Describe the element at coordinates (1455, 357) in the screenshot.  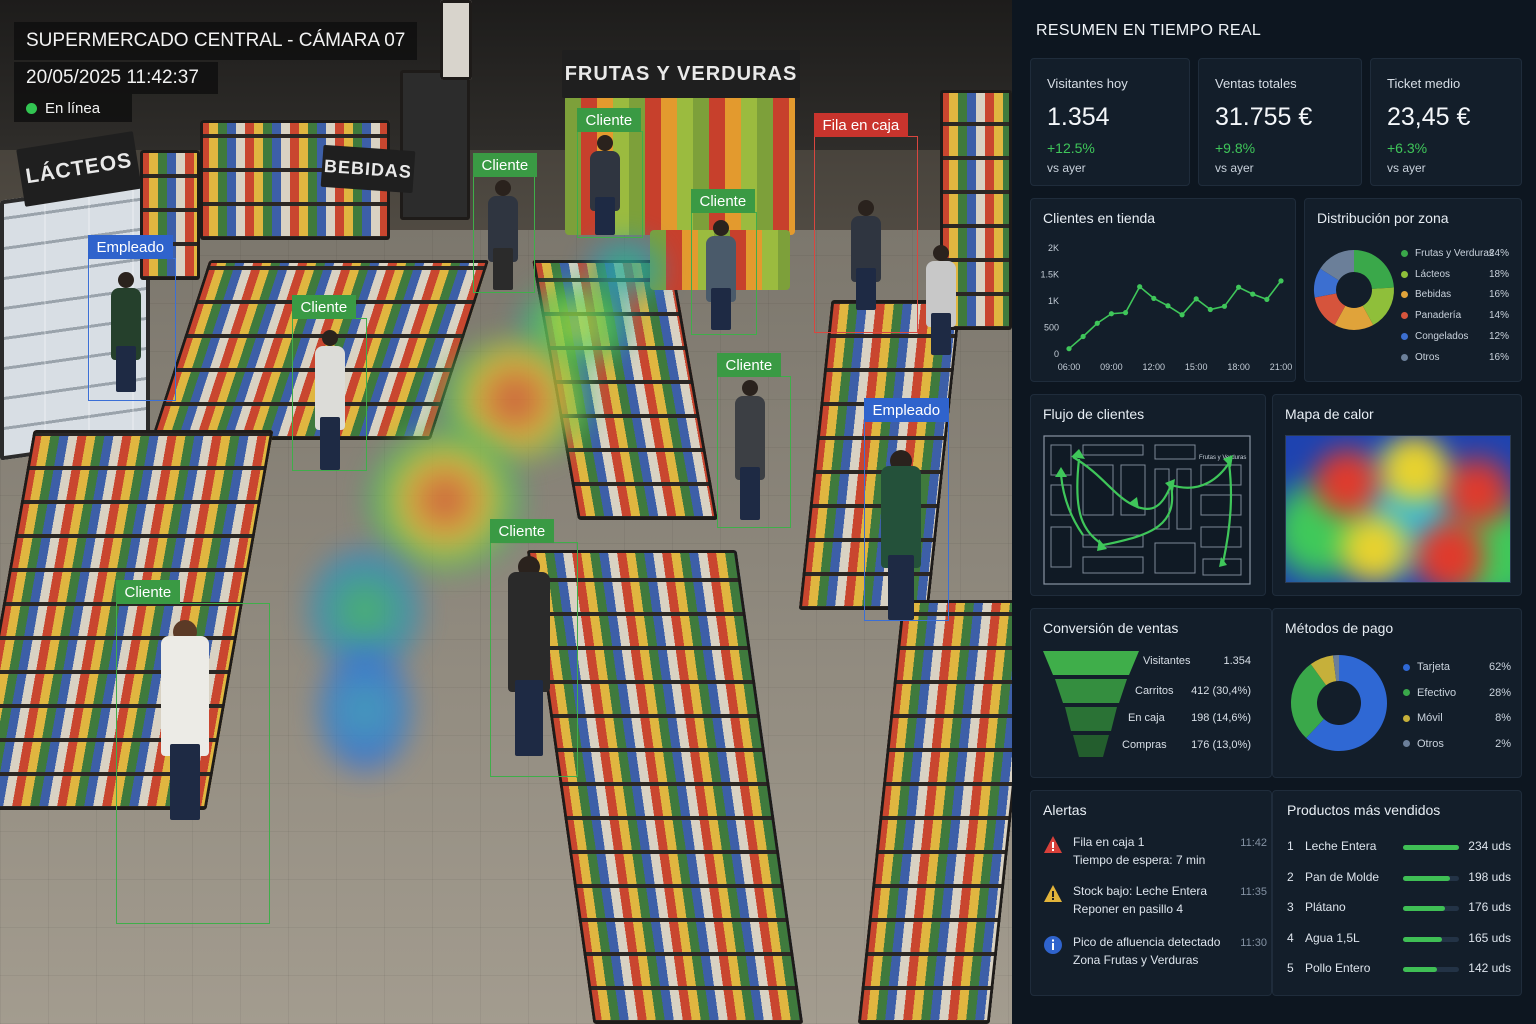
I see `legend-item: Otros 16%` at that location.